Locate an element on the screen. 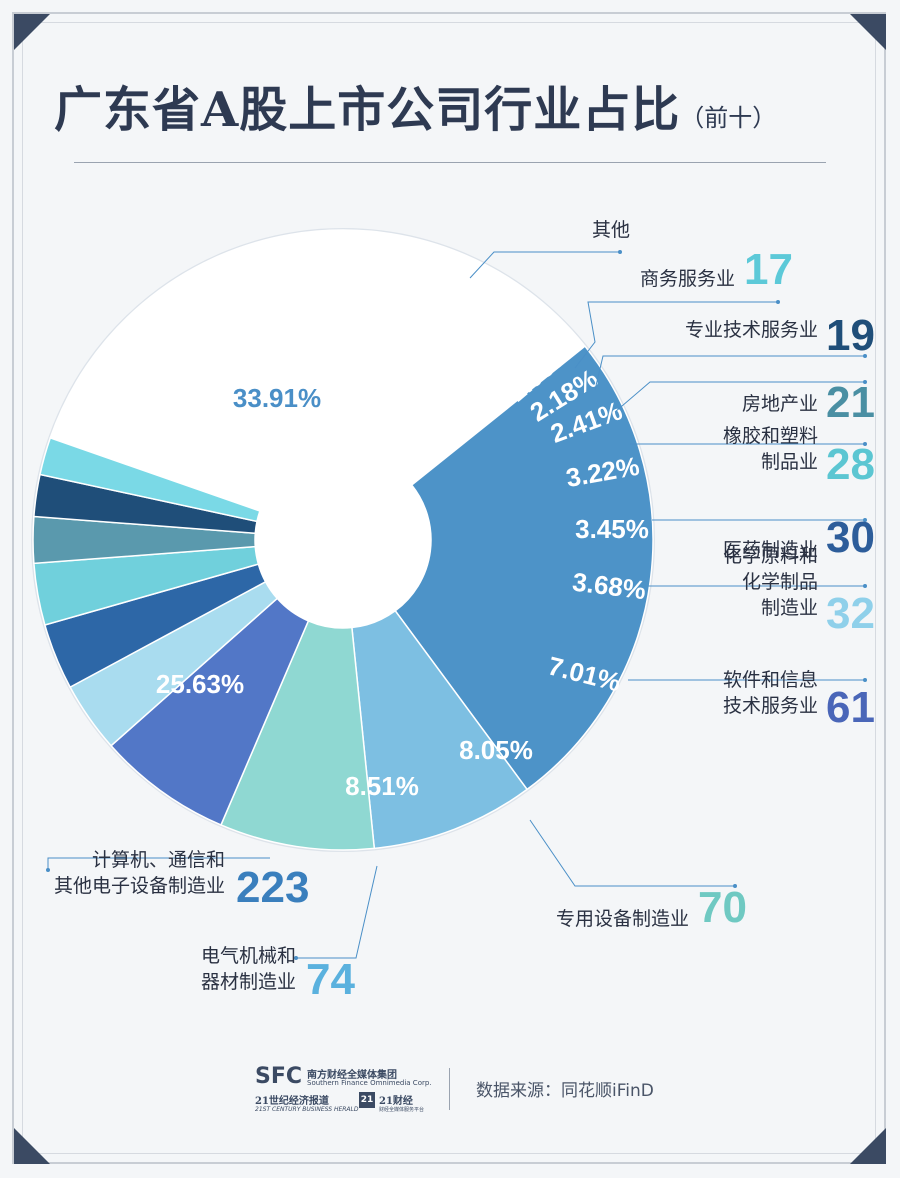 The image size is (900, 1178). logo-badge: 21 is located at coordinates (367, 1100).